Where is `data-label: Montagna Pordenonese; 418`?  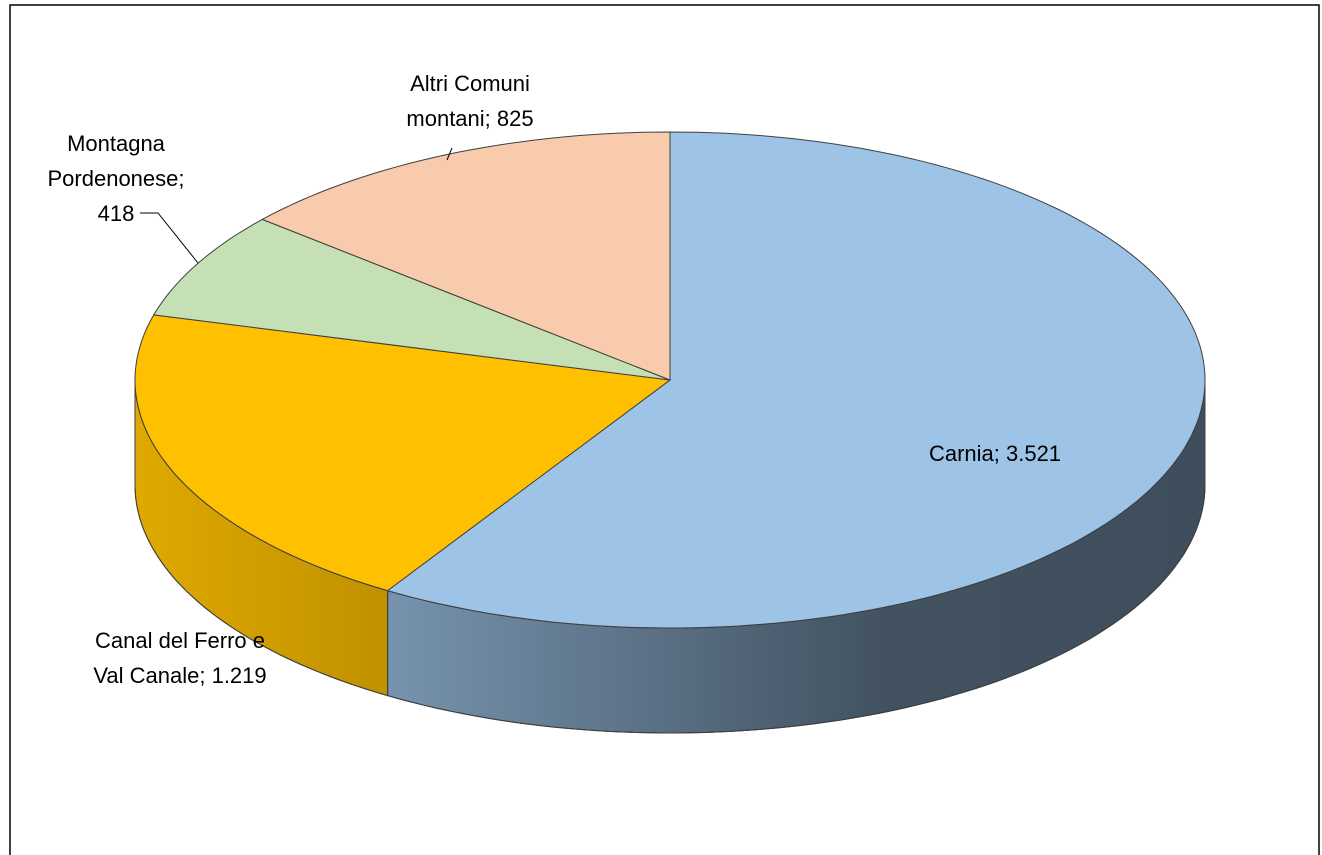
data-label: Montagna Pordenonese; 418 is located at coordinates (116, 178).